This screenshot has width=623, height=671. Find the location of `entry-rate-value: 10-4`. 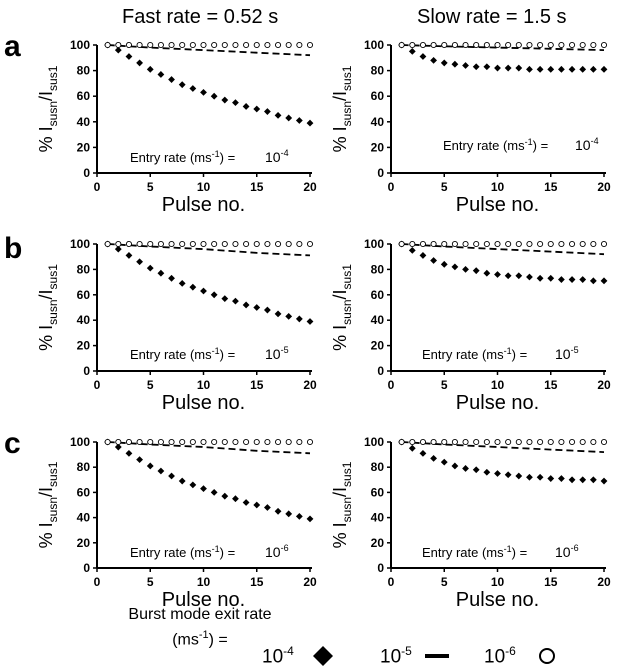

entry-rate-value: 10-4 is located at coordinates (277, 156).